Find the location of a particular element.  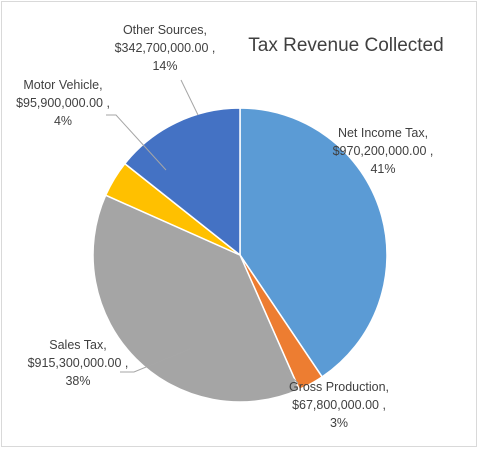

label-category: Sales Tax, is located at coordinates (77, 345).